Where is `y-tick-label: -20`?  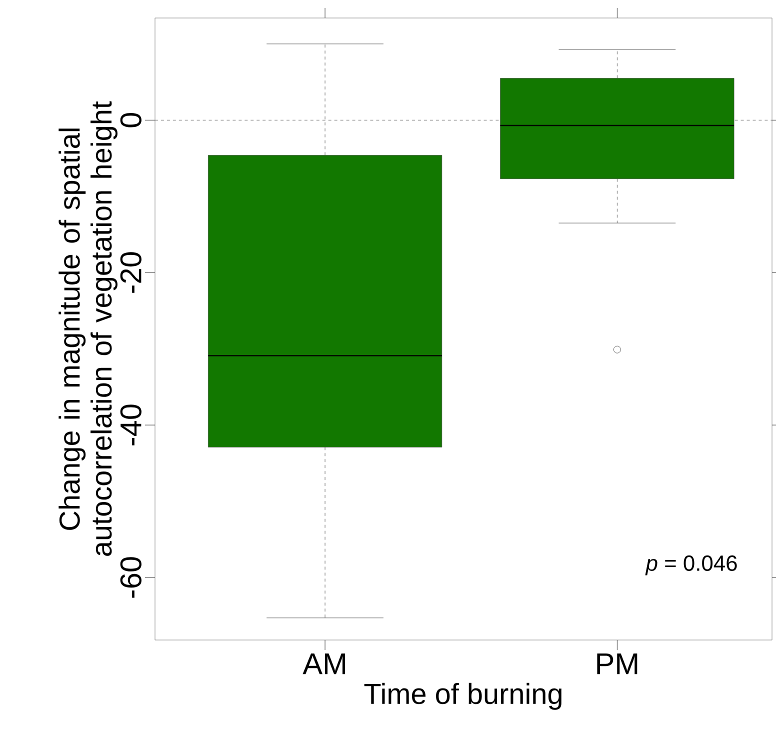 y-tick-label: -20 is located at coordinates (131, 272).